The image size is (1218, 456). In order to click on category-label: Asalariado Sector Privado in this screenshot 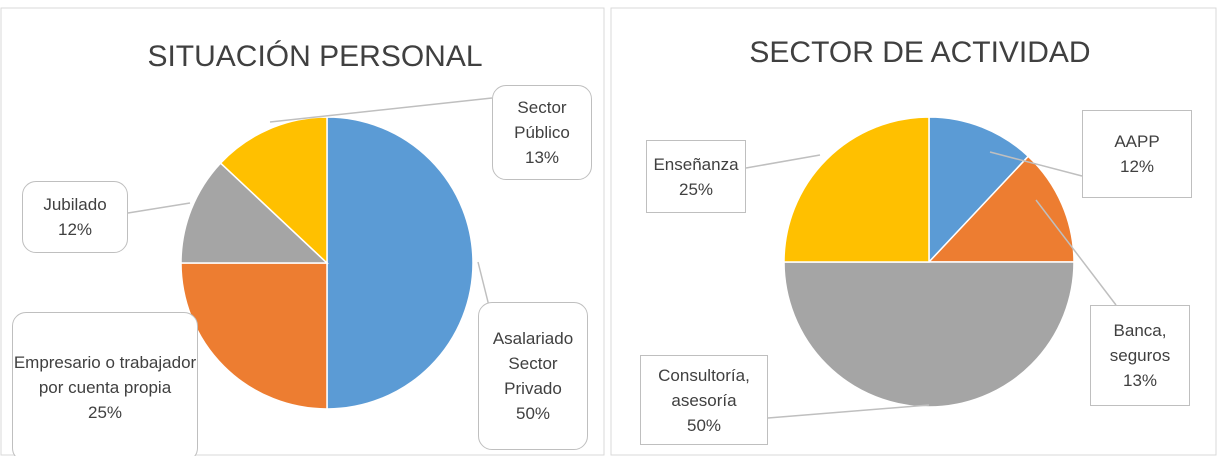, I will do `click(533, 363)`.